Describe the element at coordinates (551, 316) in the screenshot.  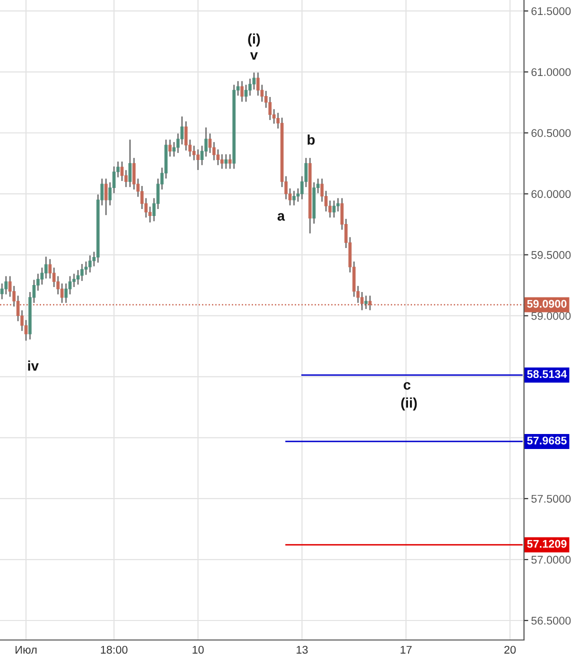
I see `y-tick-label: 59.0000` at that location.